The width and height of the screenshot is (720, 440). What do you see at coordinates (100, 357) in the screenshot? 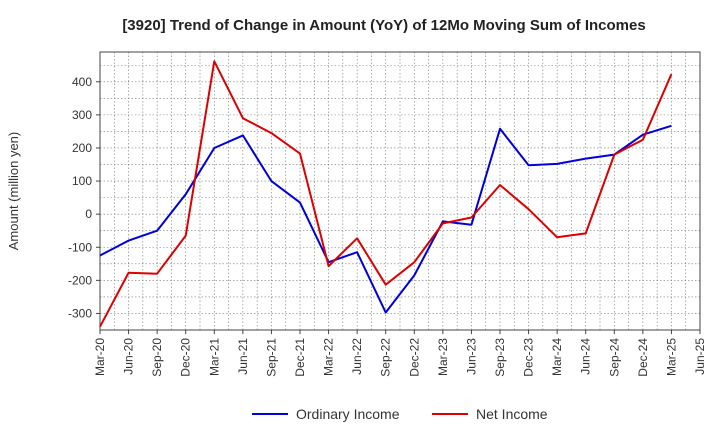
I see `x-tick-label: Mar-20` at bounding box center [100, 357].